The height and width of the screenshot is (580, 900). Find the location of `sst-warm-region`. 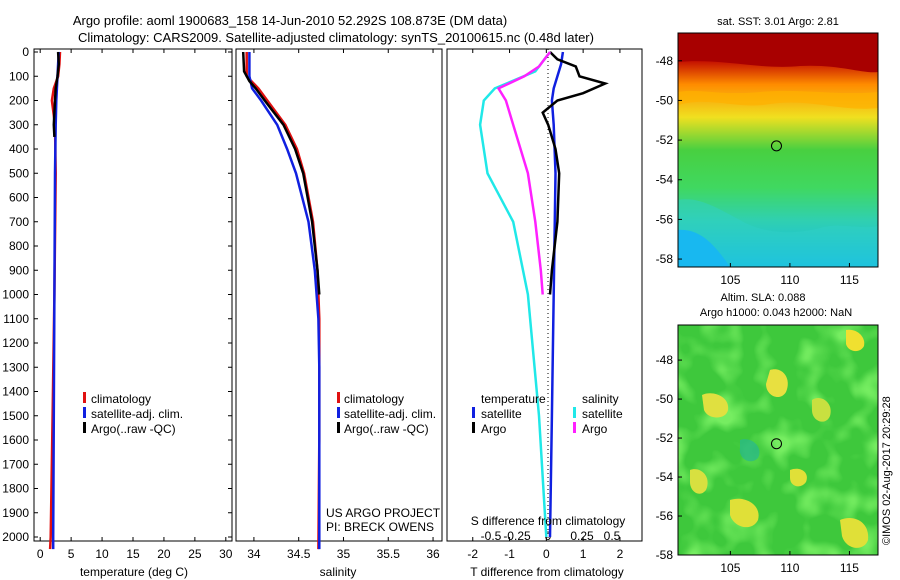

sst-warm-region is located at coordinates (778, 53).